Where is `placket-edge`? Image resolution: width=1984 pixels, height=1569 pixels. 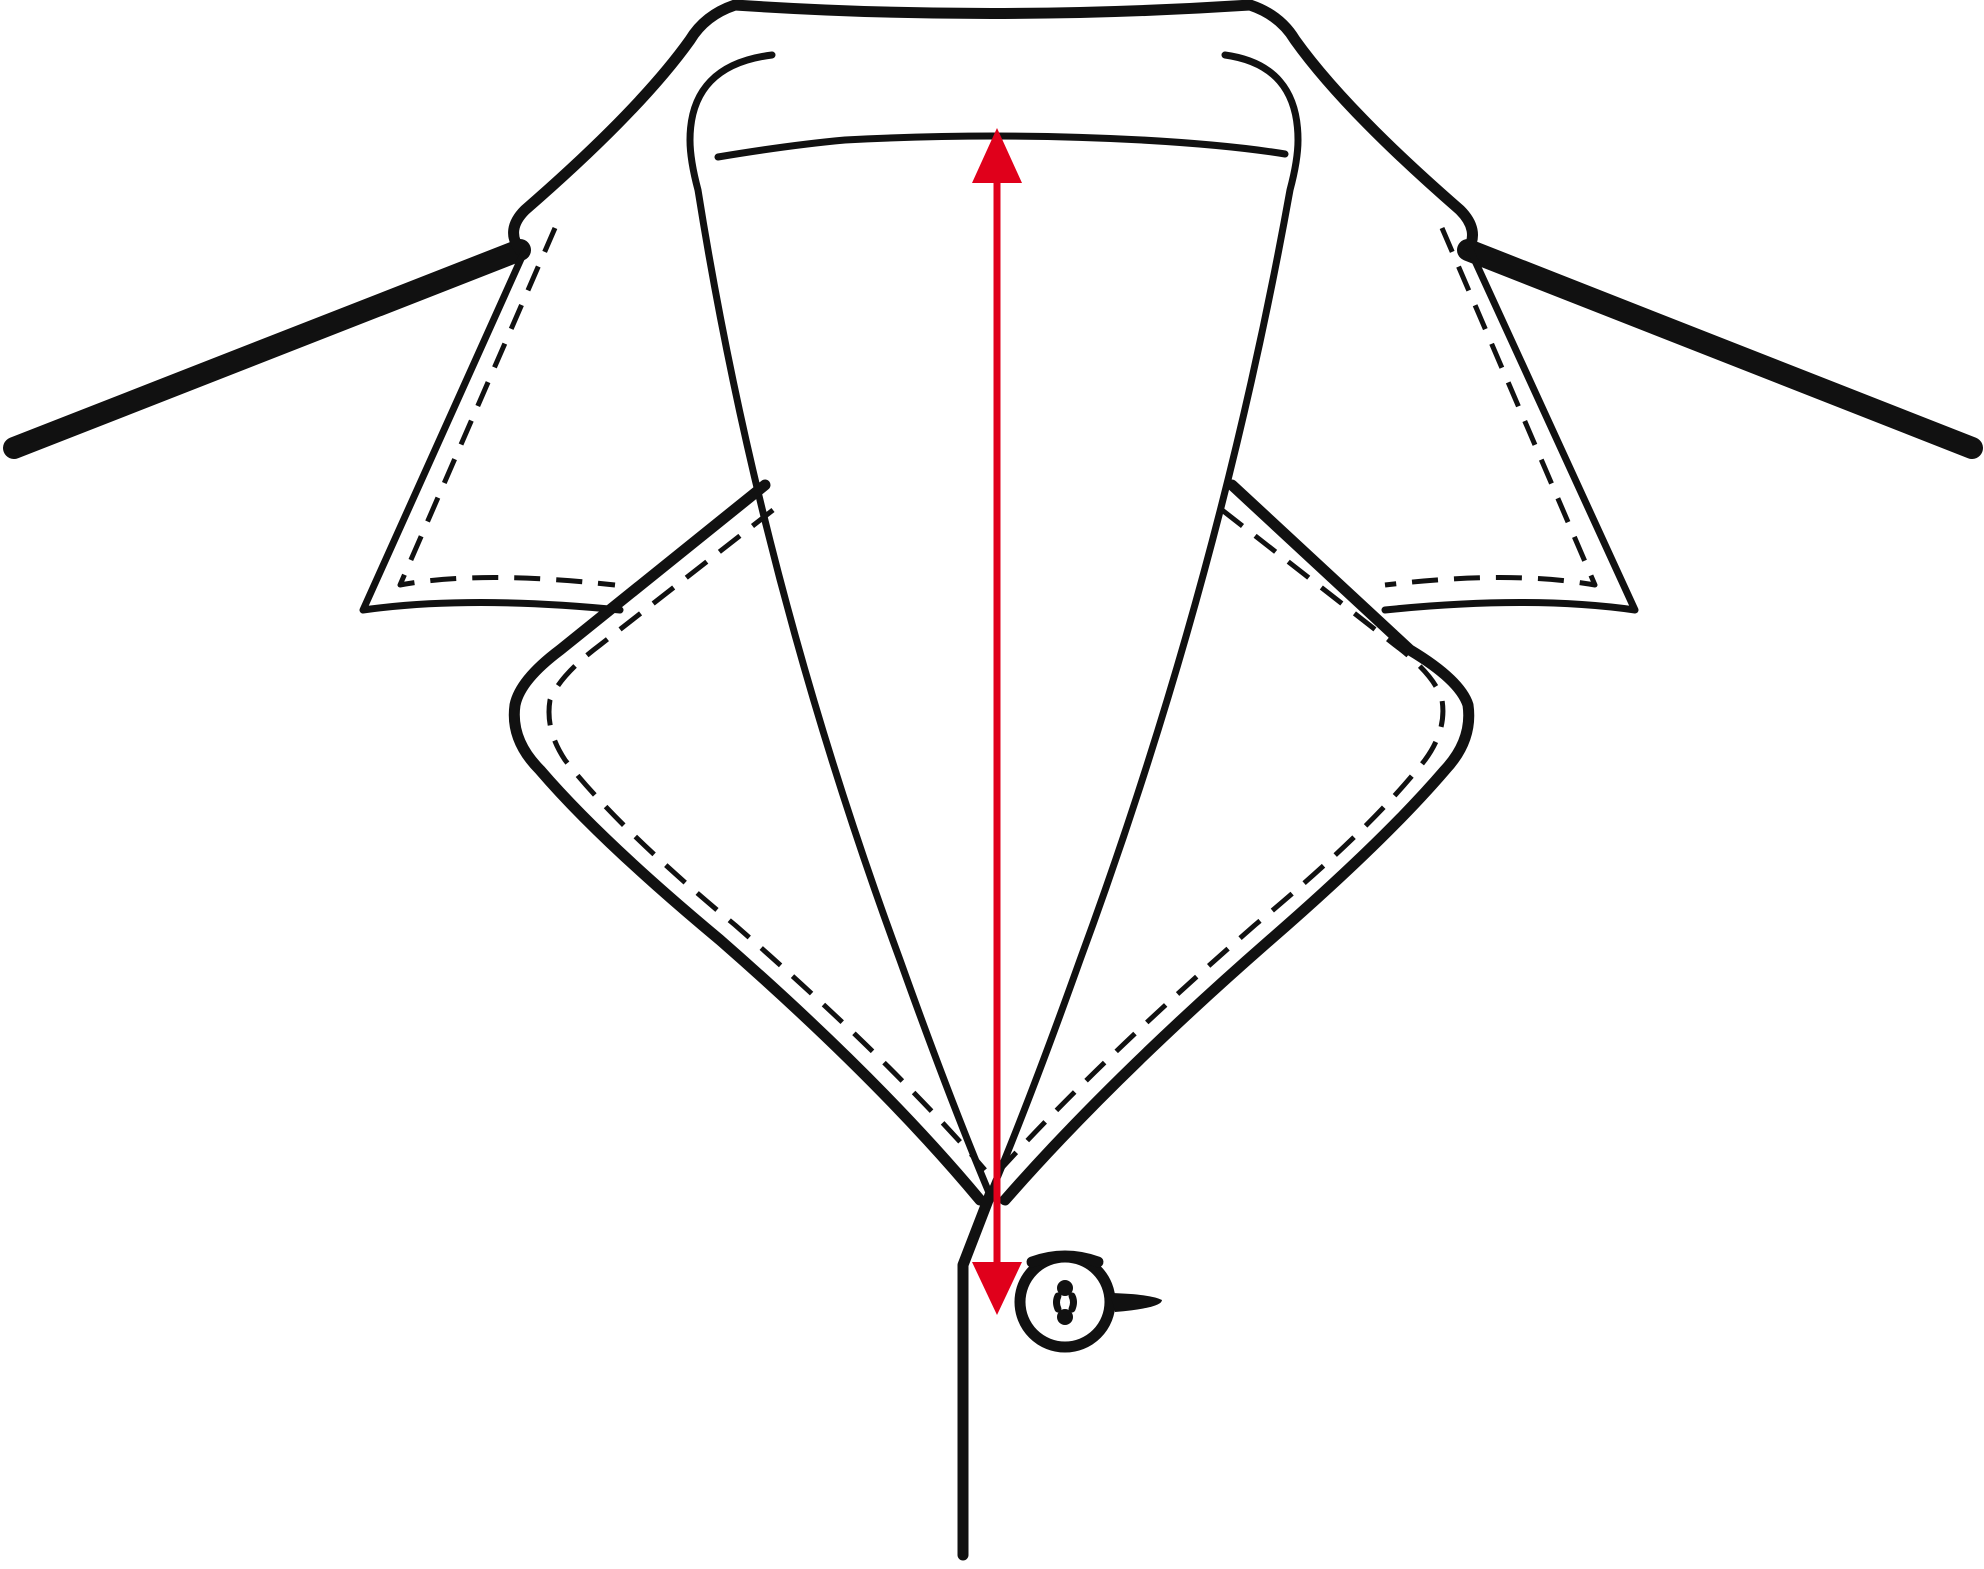
placket-edge is located at coordinates (976, 1375).